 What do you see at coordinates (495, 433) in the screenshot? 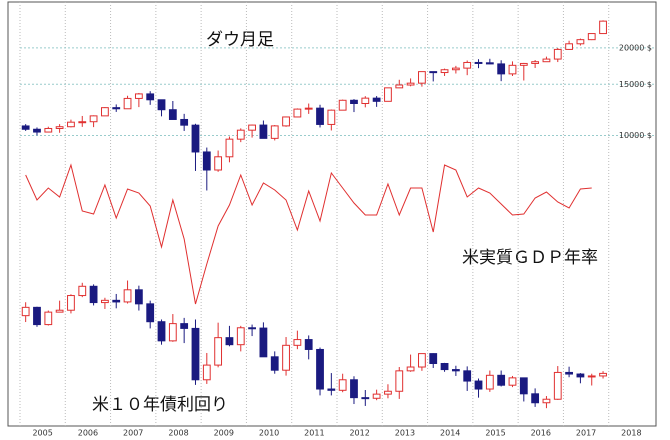
I see `x-tick-label: 2015` at bounding box center [495, 433].